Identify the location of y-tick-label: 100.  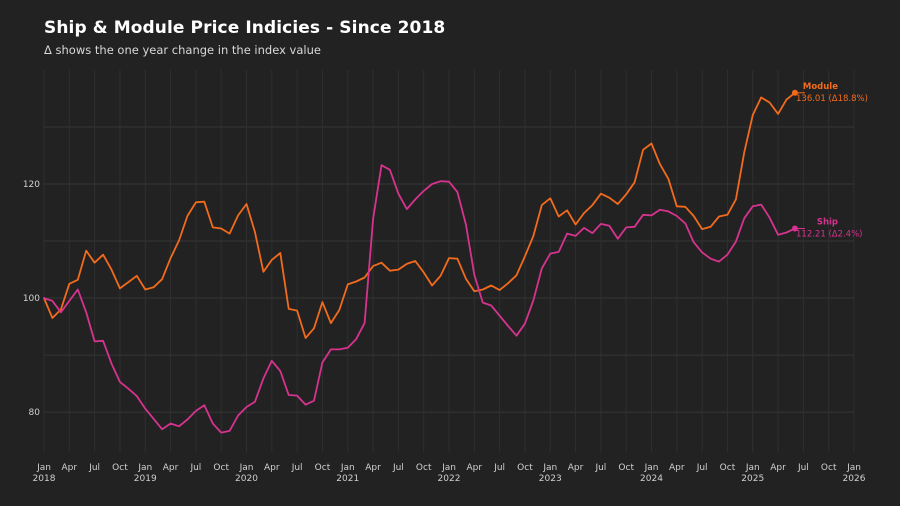
(31, 299).